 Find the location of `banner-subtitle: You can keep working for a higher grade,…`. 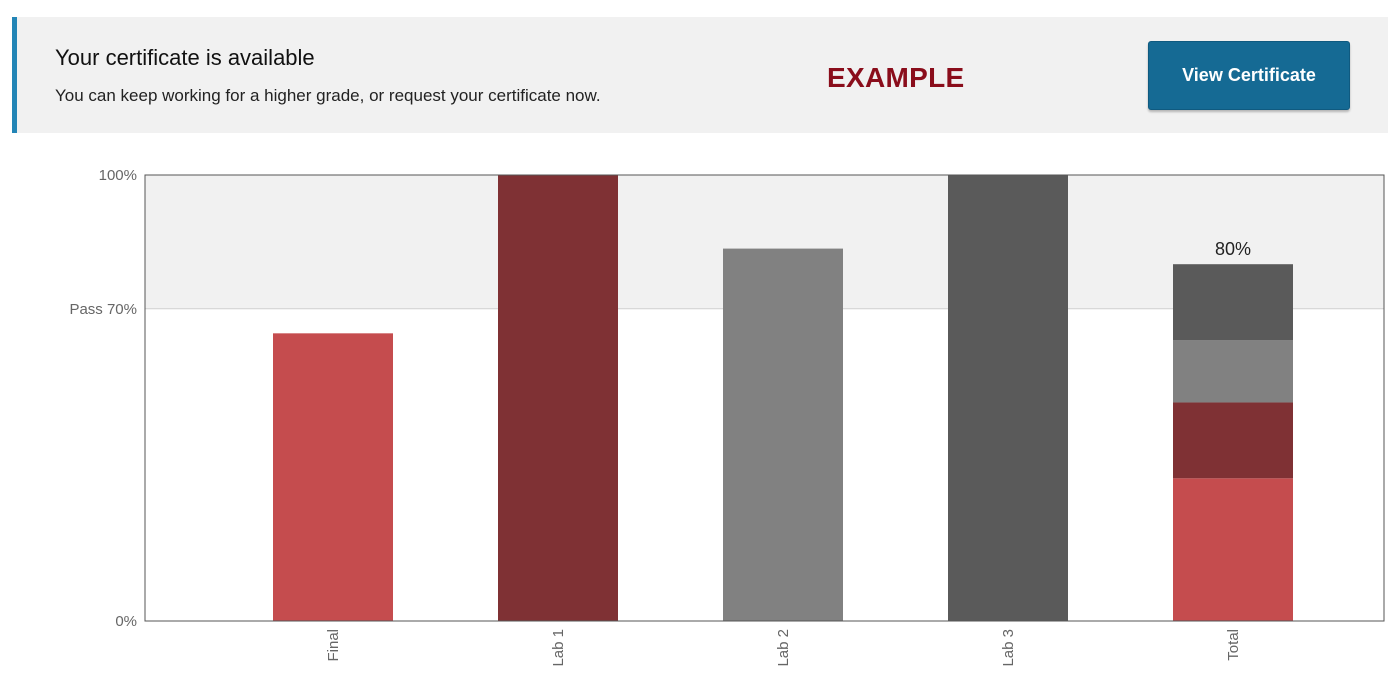

banner-subtitle: You can keep working for a higher grade,… is located at coordinates (328, 95).